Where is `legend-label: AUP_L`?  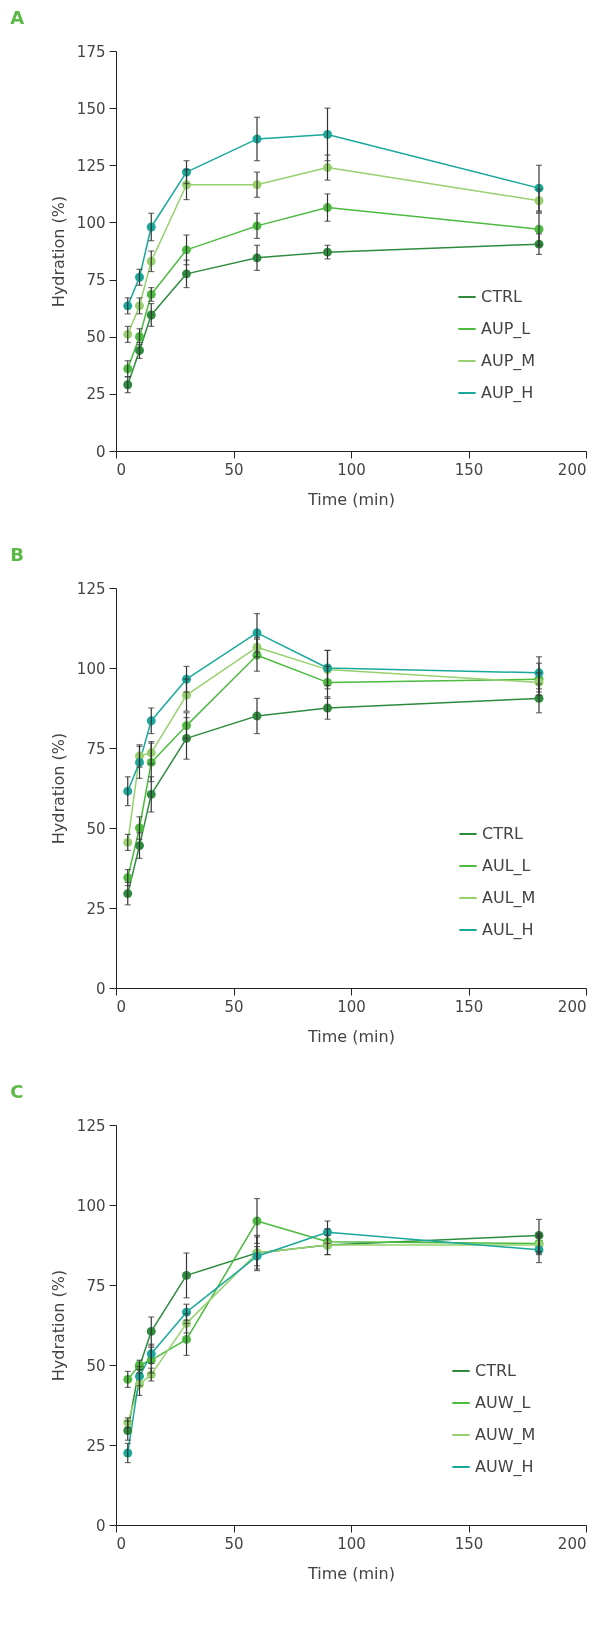 legend-label: AUP_L is located at coordinates (506, 329).